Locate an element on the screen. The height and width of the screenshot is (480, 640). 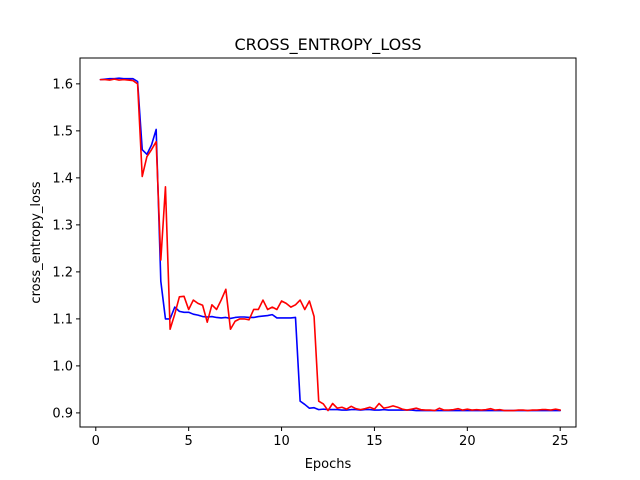
y-tick-label: 1.4 is located at coordinates (62, 178).